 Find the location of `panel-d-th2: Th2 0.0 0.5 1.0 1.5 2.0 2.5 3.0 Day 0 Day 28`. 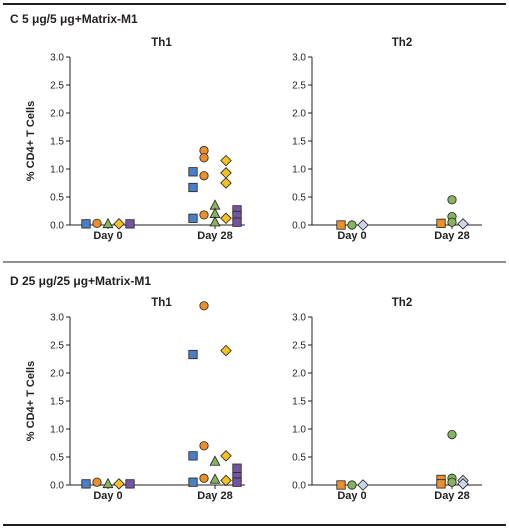

panel-d-th2: Th2 0.0 0.5 1.0 1.5 2.0 2.5 3.0 Day 0 Day 28 is located at coordinates (387, 399).